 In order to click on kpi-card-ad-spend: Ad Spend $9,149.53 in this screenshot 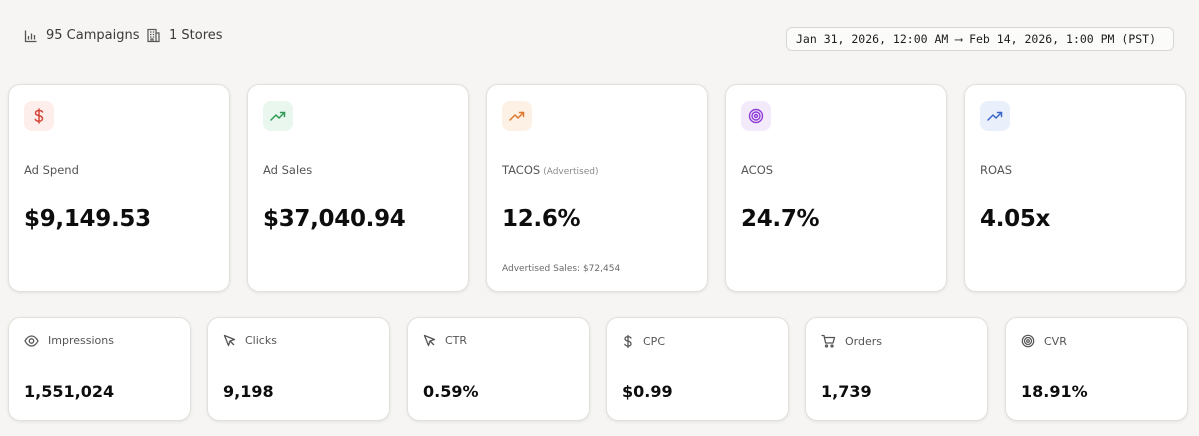, I will do `click(119, 188)`.